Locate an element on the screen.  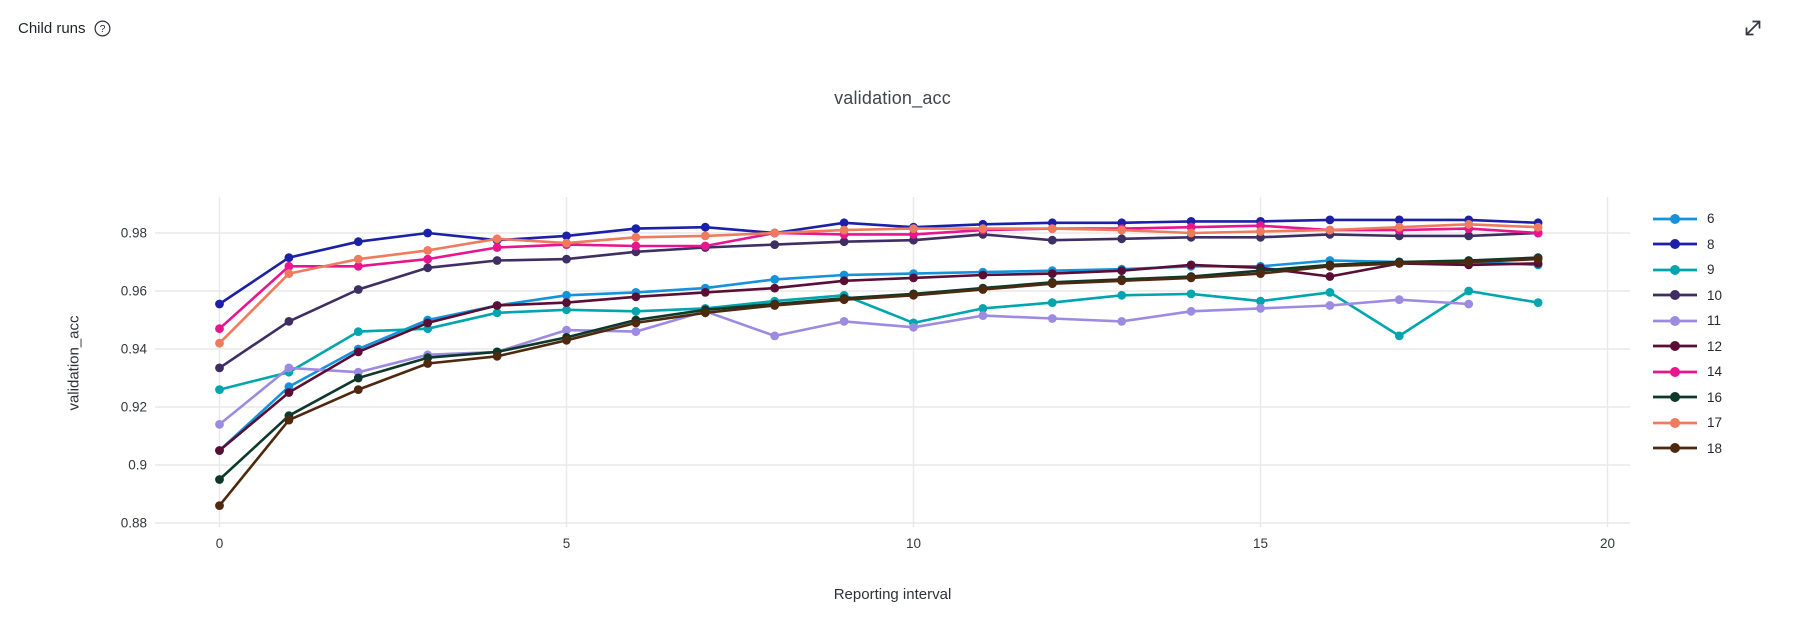
legend-label: 16 is located at coordinates (1715, 397).